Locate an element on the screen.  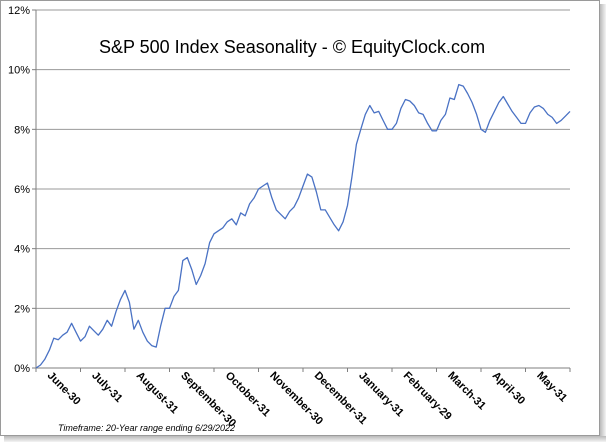
y-tick-labels: 0% 2% 4% 6% 8% 10% 12% is located at coordinates (19, 190).